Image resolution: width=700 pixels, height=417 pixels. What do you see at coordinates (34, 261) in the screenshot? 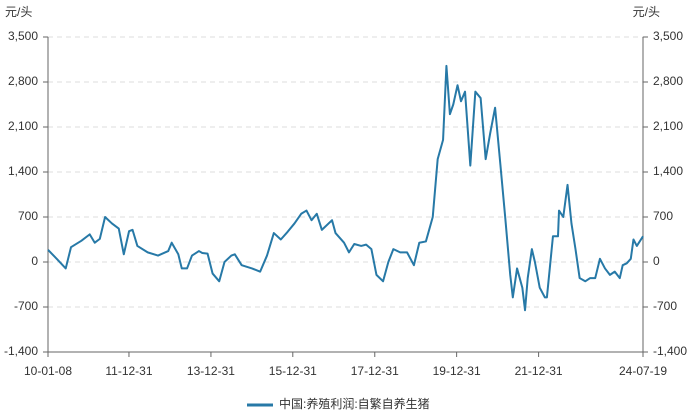
I see `y-tick-label: 0` at bounding box center [34, 261].